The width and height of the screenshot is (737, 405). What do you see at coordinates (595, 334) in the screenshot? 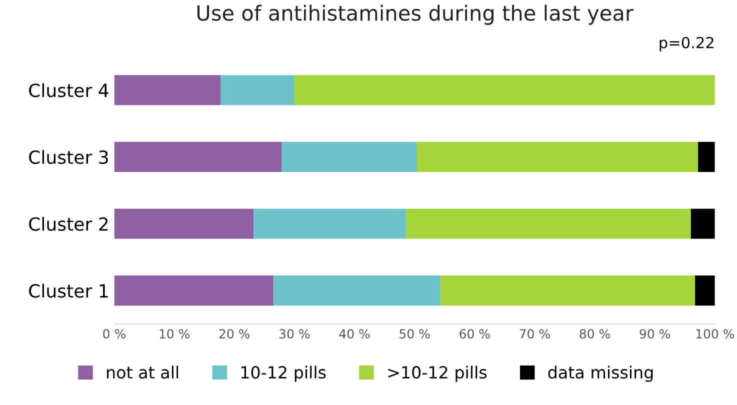
I see `x-tick-label: 80 %` at bounding box center [595, 334].